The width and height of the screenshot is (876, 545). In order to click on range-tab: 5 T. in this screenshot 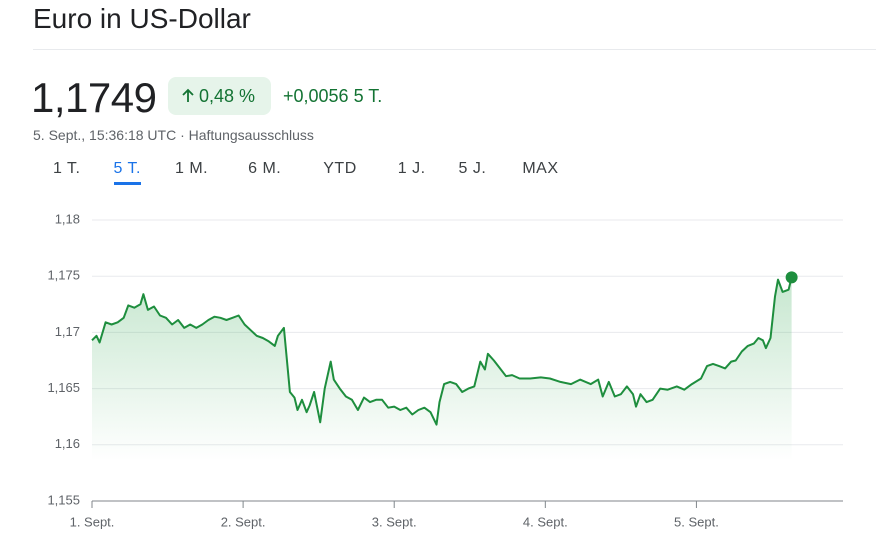, I will do `click(127, 172)`.